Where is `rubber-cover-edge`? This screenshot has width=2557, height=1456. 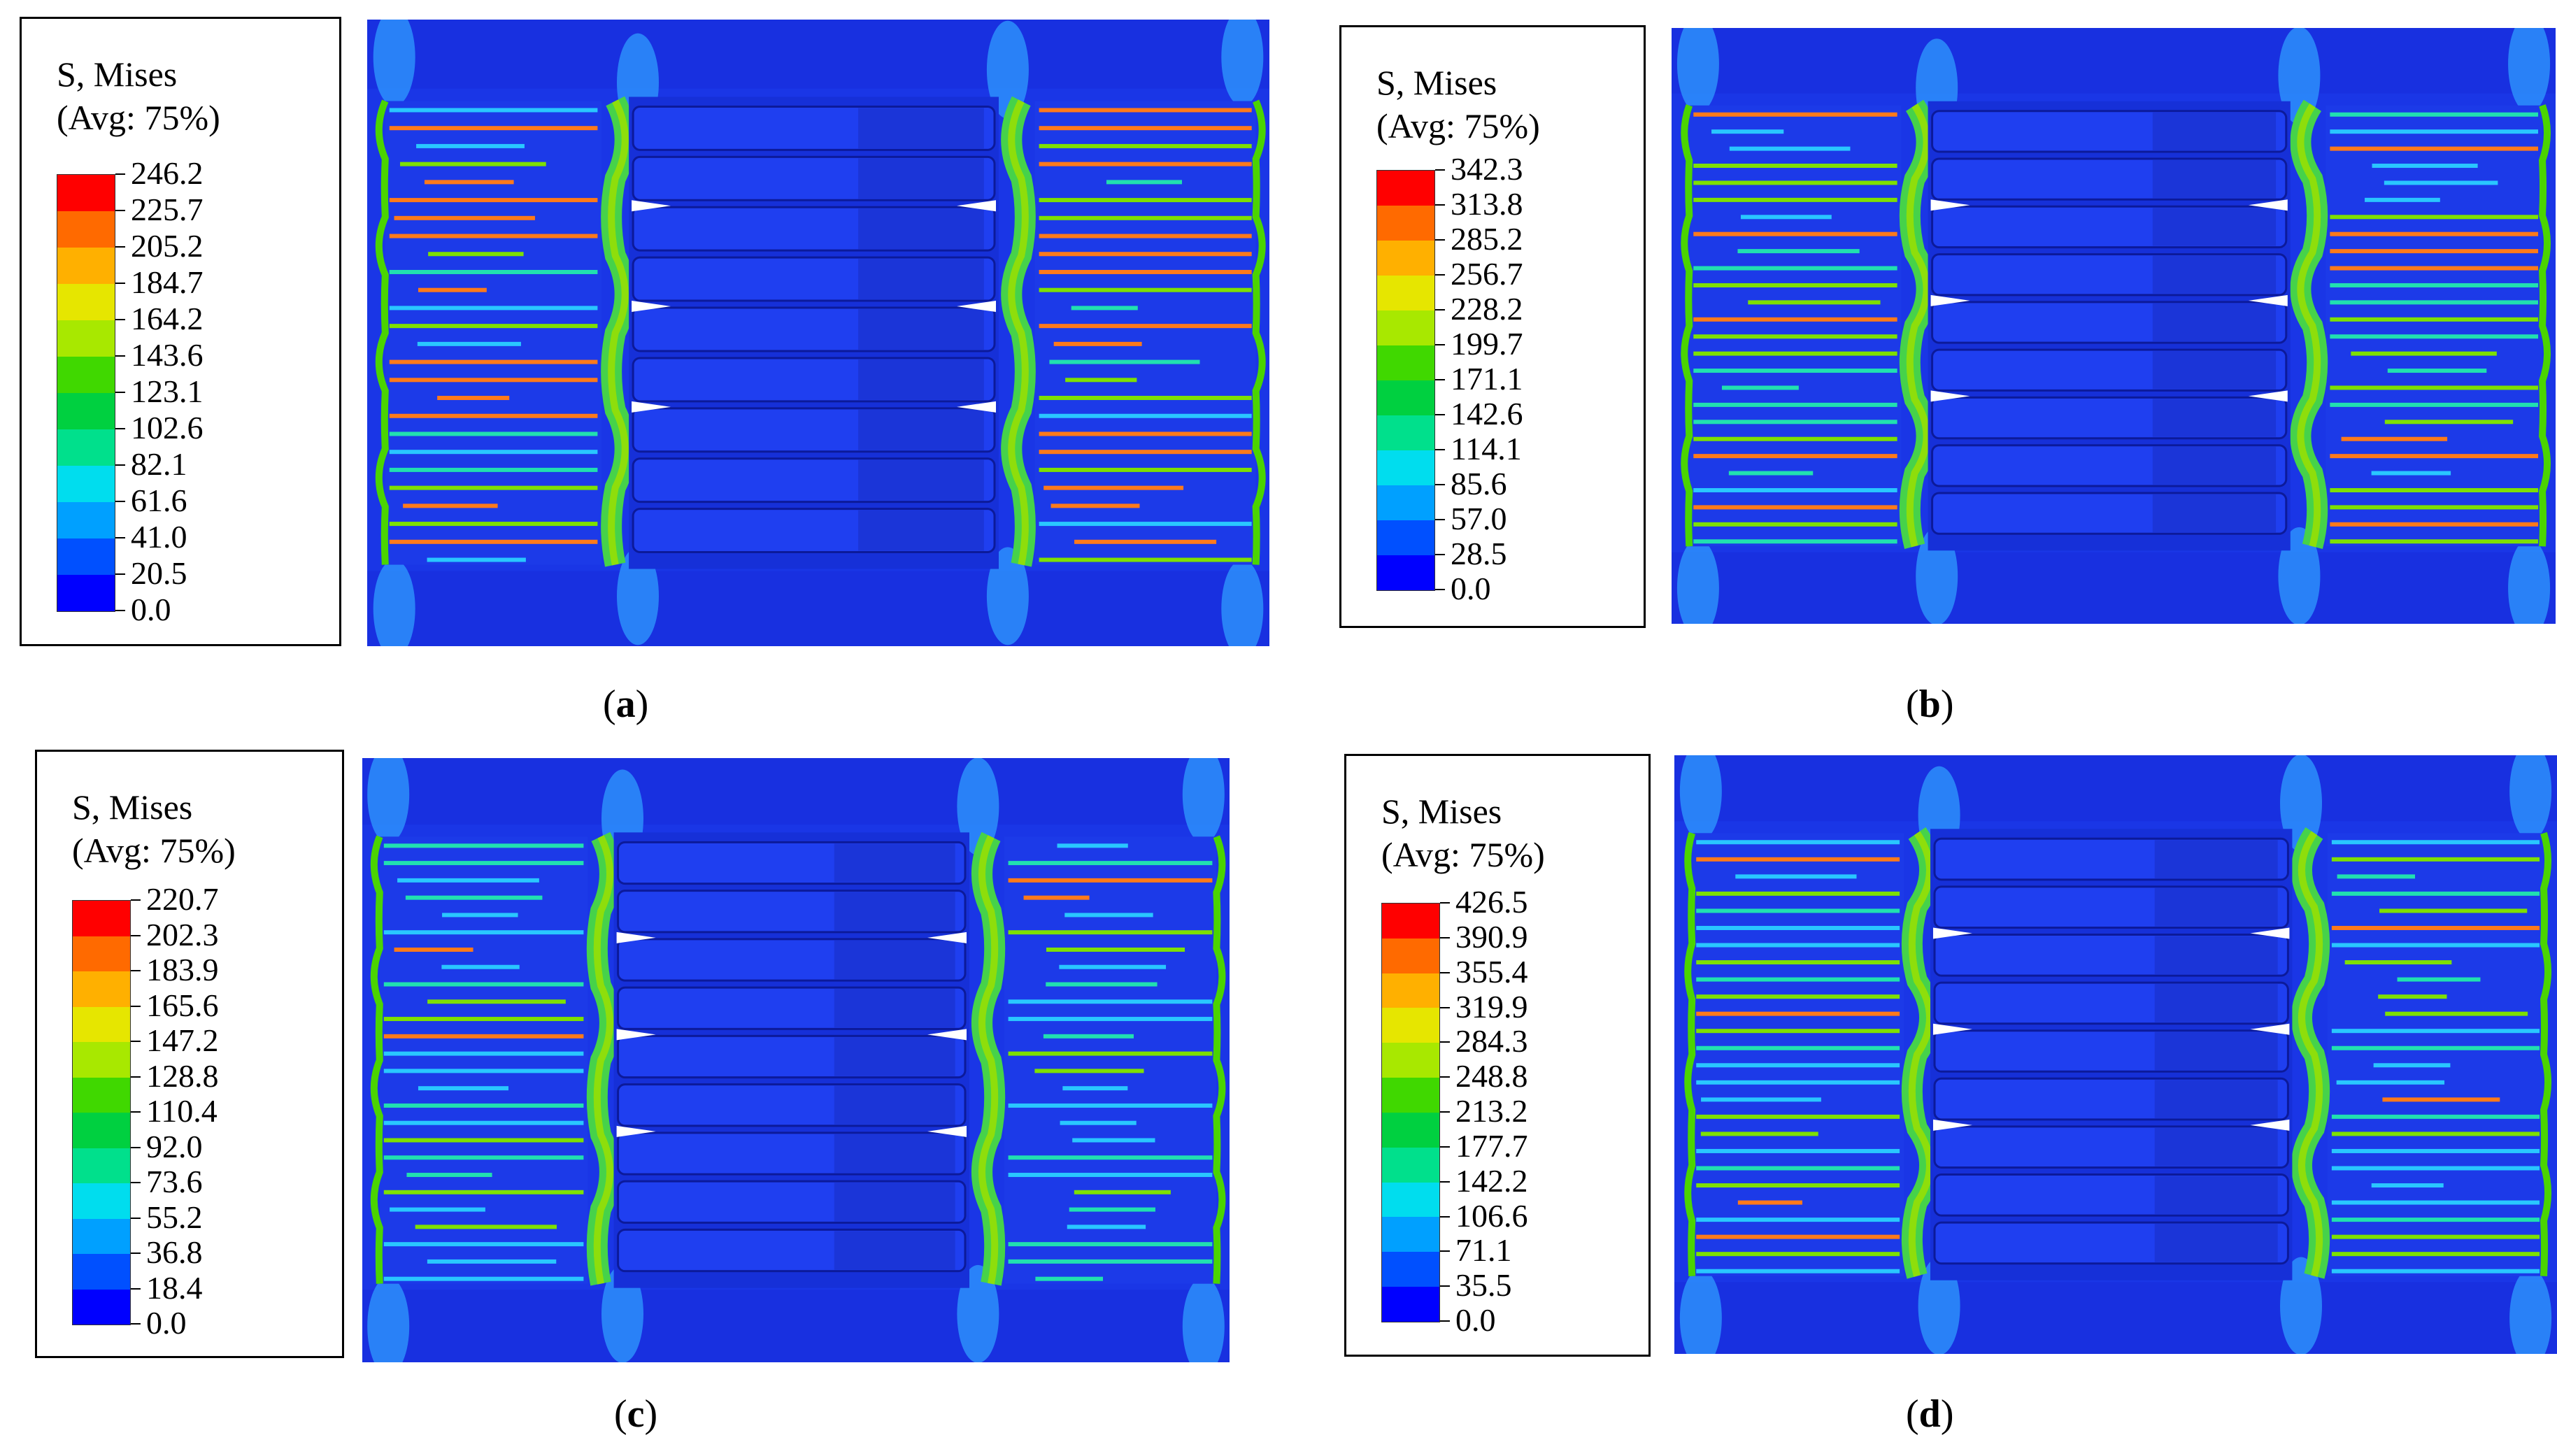
rubber-cover-edge is located at coordinates (2544, 326).